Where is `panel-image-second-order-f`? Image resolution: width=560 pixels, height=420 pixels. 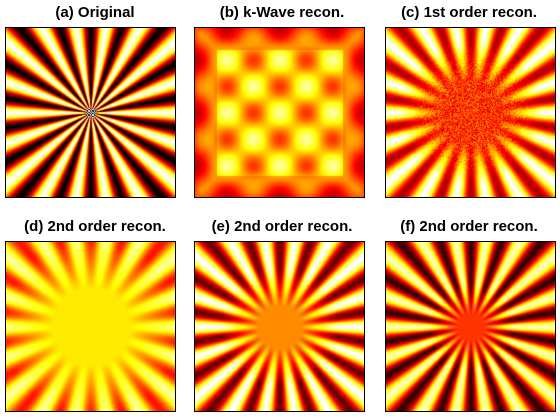
panel-image-second-order-f is located at coordinates (470, 326).